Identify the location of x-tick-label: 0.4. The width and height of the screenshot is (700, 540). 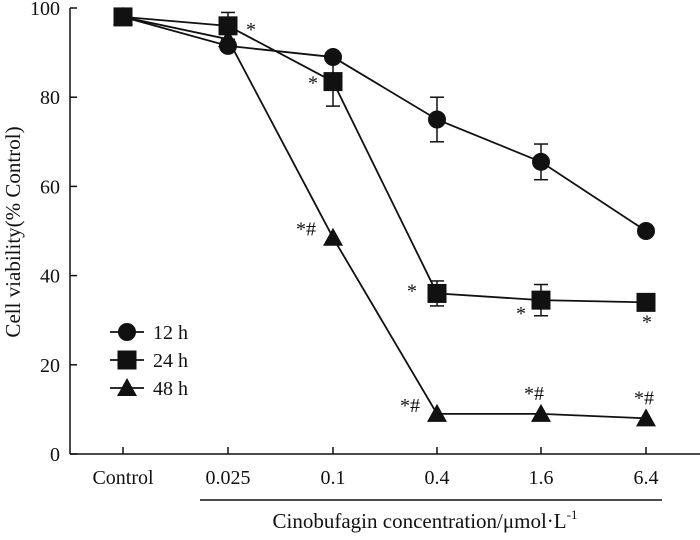
(437, 478).